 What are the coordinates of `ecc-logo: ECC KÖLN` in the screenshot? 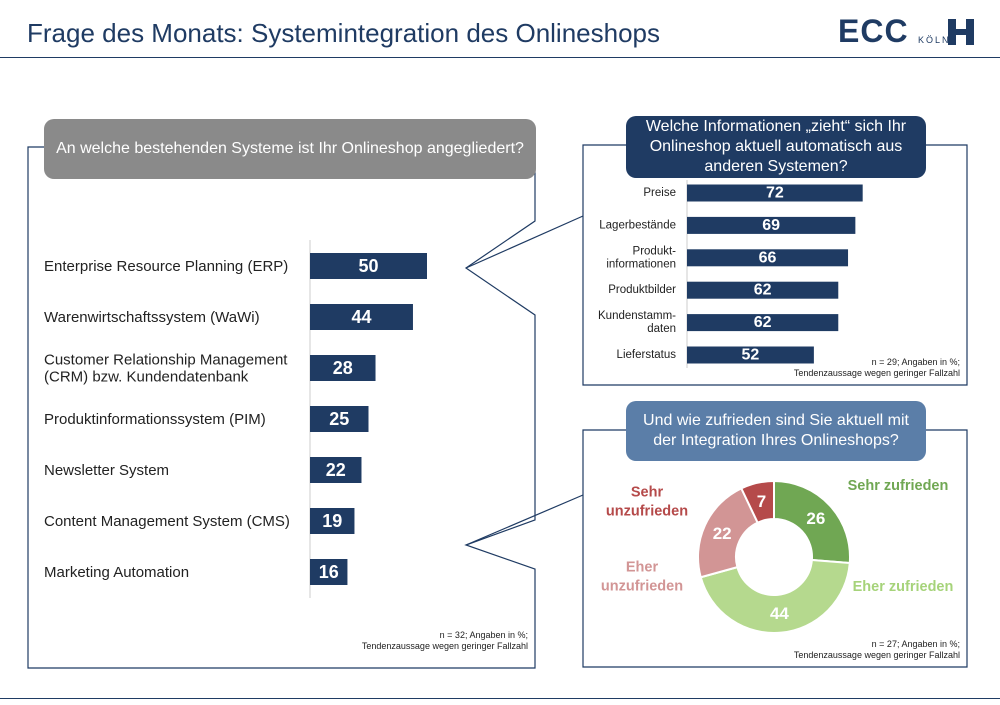 It's located at (908, 31).